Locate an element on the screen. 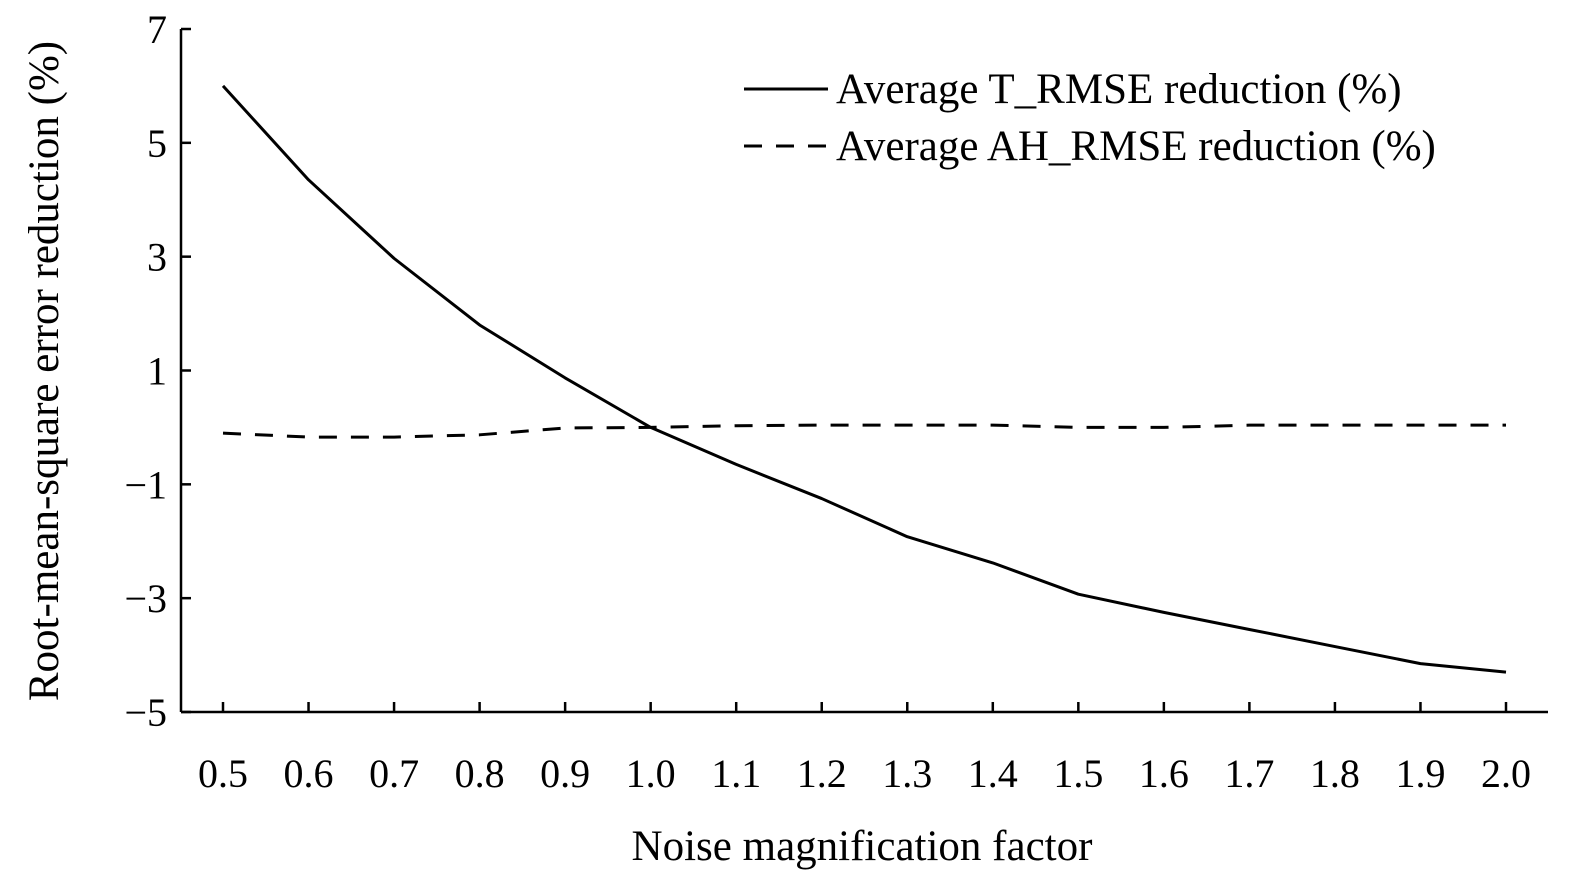 Image resolution: width=1575 pixels, height=880 pixels. x-tick-label: 1.4 is located at coordinates (993, 773).